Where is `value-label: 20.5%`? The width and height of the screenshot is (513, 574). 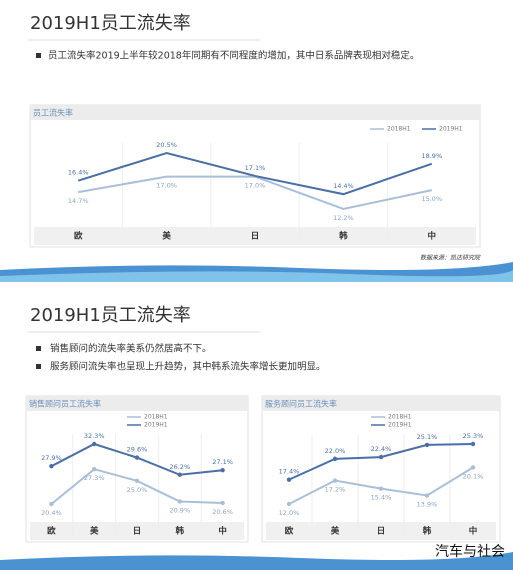 value-label: 20.5% is located at coordinates (166, 145).